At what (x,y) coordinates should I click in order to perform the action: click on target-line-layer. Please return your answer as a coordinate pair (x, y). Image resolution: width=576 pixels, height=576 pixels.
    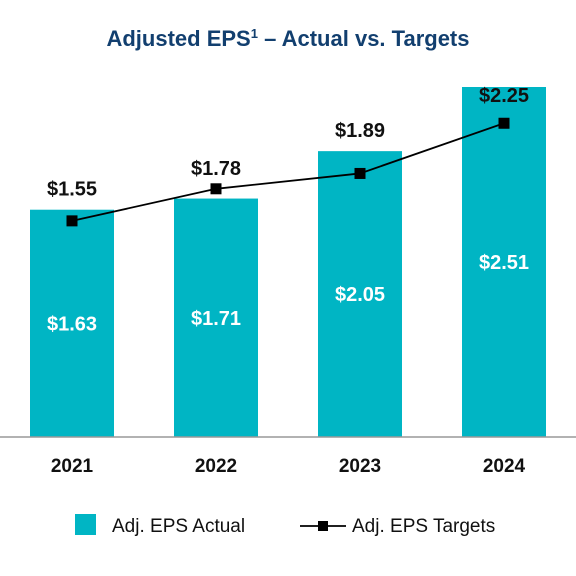
    Looking at the image, I should click on (288, 172).